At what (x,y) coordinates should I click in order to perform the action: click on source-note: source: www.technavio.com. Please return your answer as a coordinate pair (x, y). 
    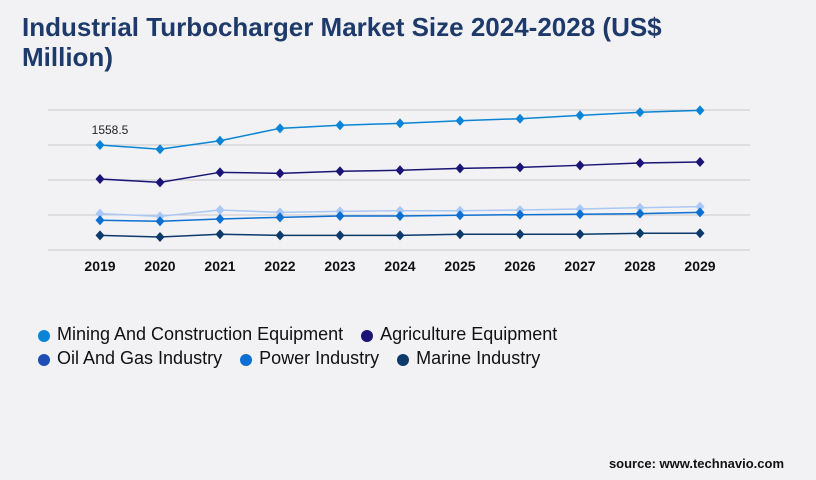
    Looking at the image, I should click on (696, 463).